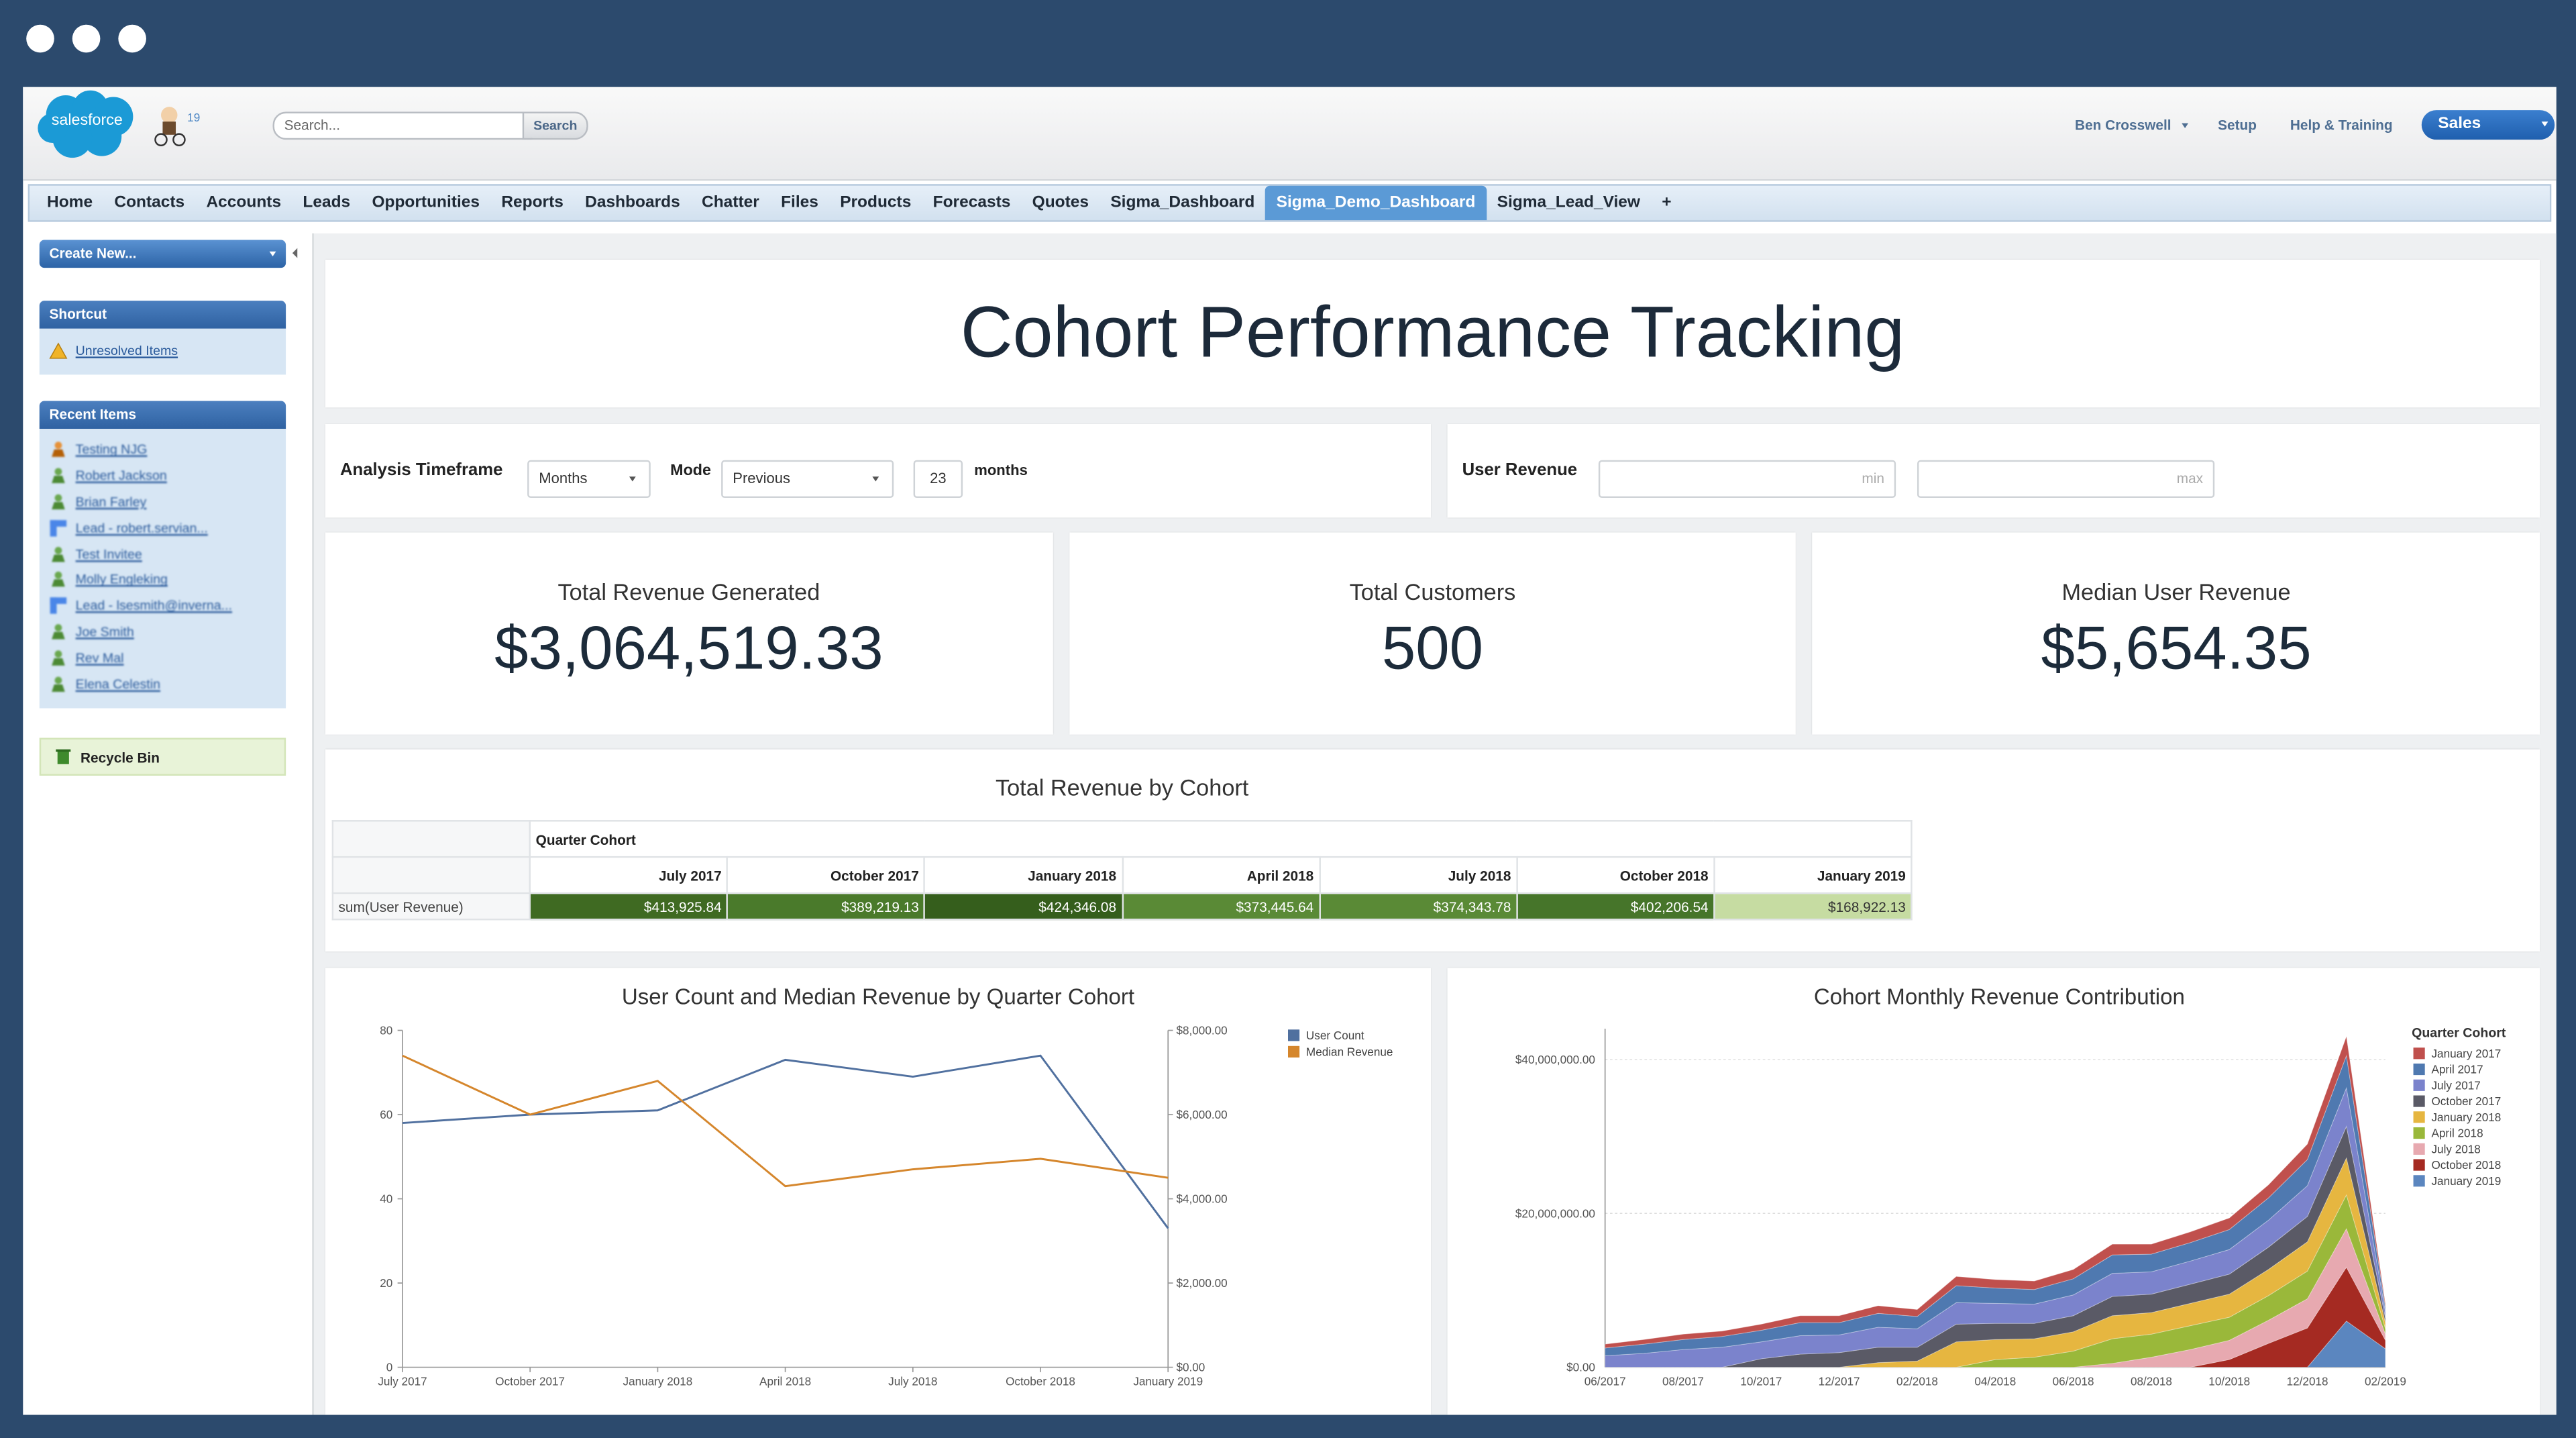  Describe the element at coordinates (799, 203) in the screenshot. I see `tab: Files` at that location.